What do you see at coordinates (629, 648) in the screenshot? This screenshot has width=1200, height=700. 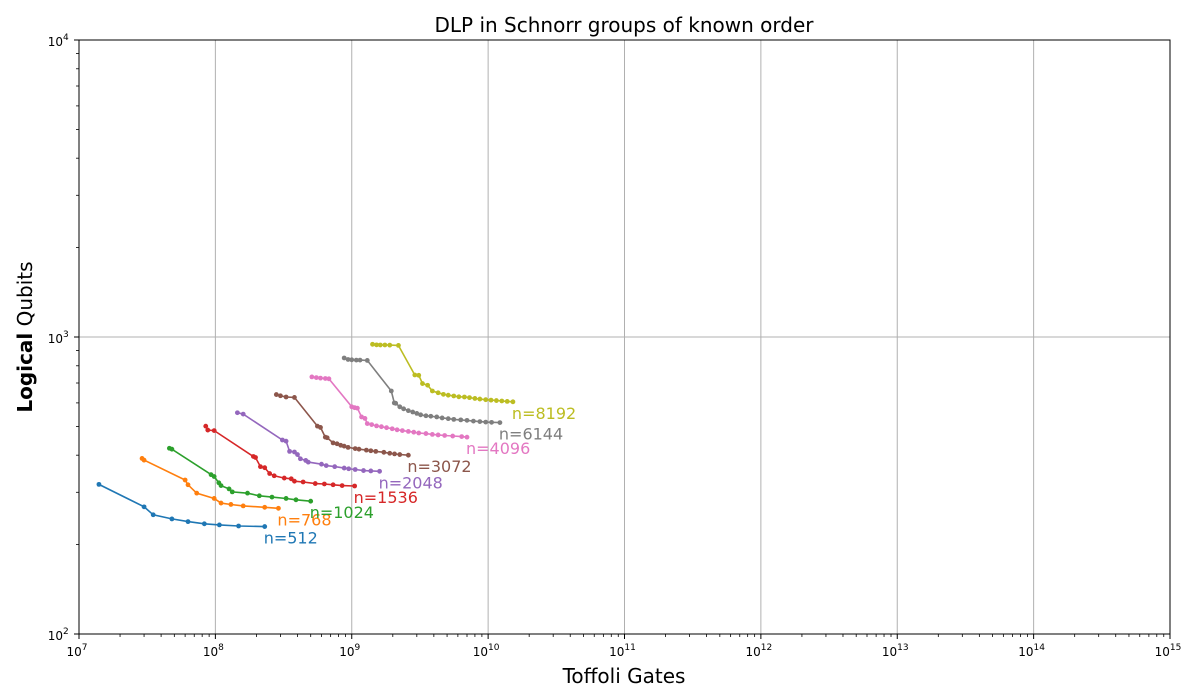 I see `x-tick-exponent: 11` at bounding box center [629, 648].